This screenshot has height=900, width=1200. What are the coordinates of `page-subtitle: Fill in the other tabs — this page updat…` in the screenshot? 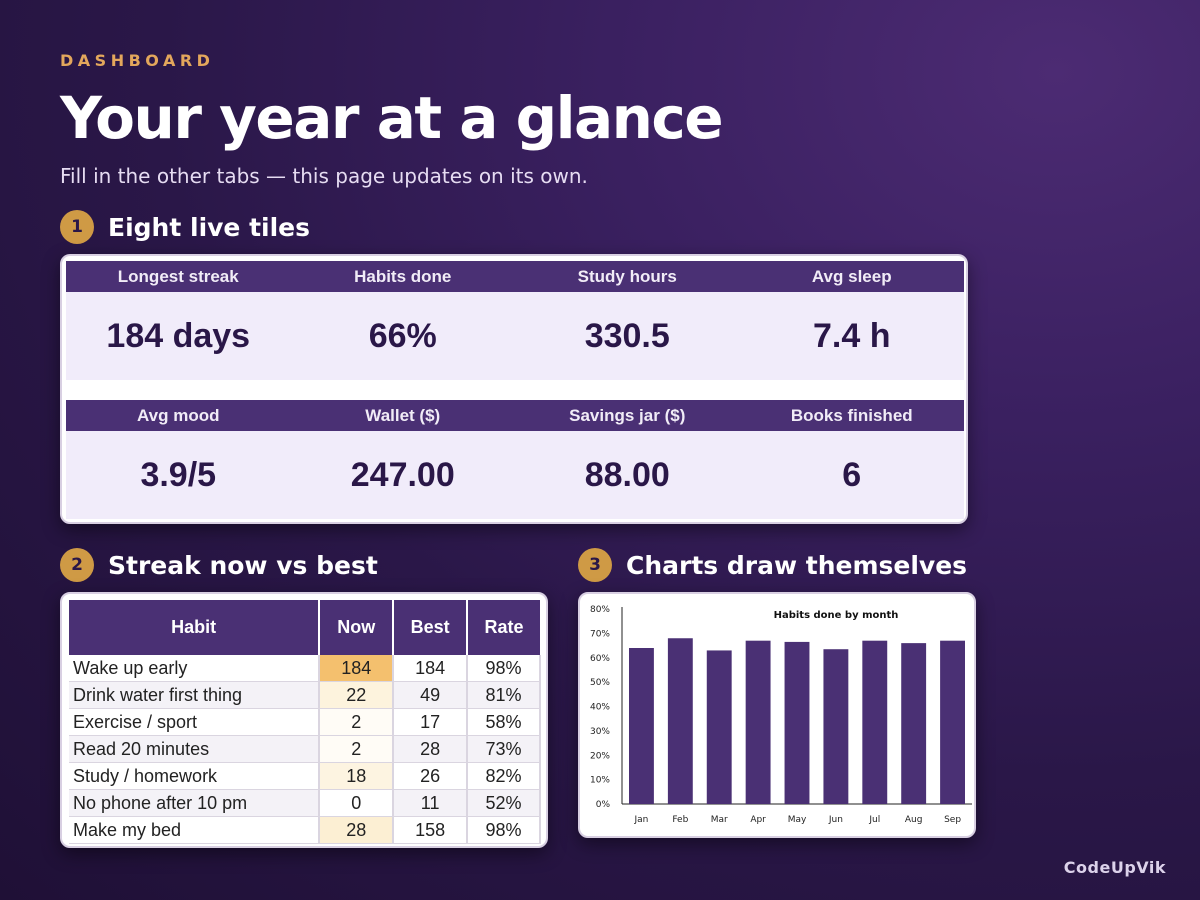 It's located at (324, 176).